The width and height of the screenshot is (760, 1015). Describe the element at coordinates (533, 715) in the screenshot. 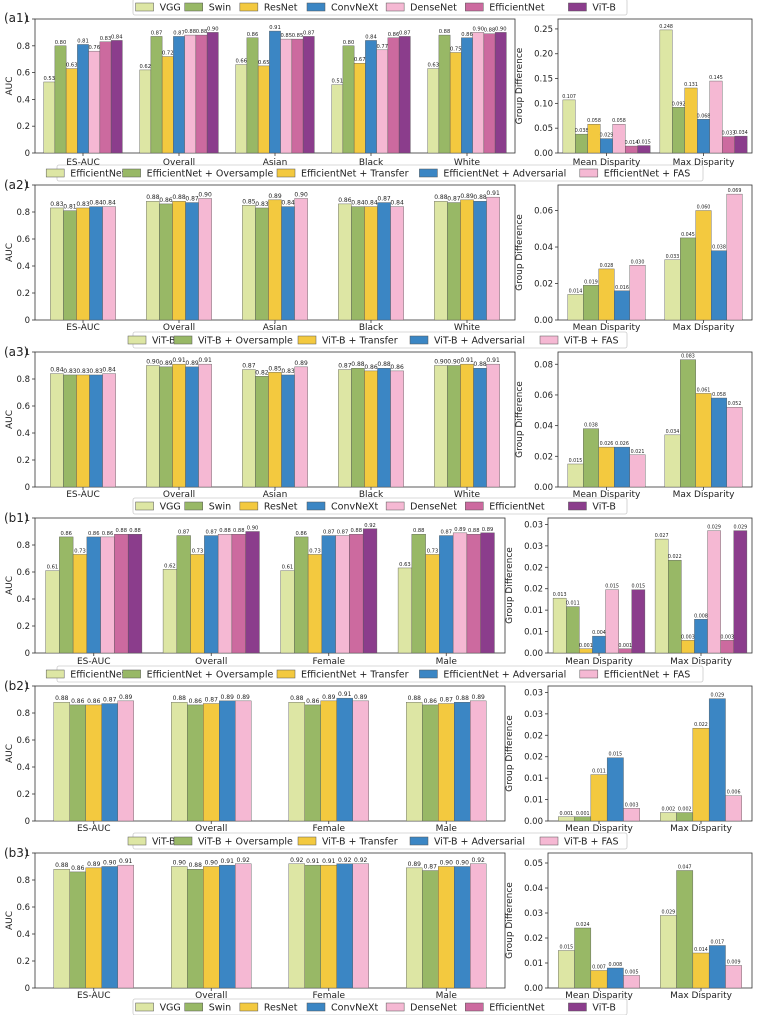

I see `diff-y-tick-label: 0.03` at that location.